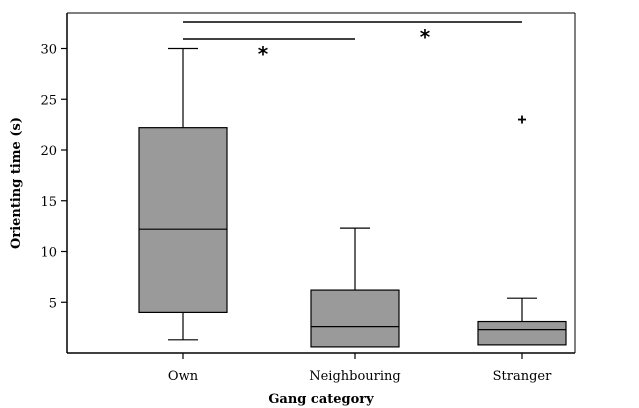 The image size is (639, 408). Describe the element at coordinates (522, 230) in the screenshot. I see `box-stranger` at that location.